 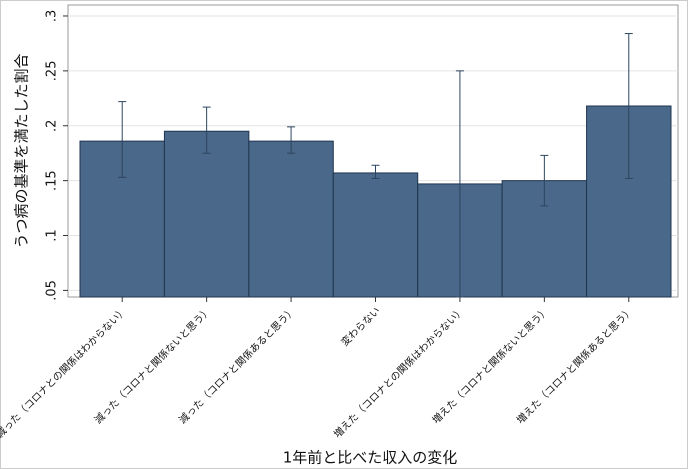 I want to click on y-tick-label: .3, so click(x=52, y=16).